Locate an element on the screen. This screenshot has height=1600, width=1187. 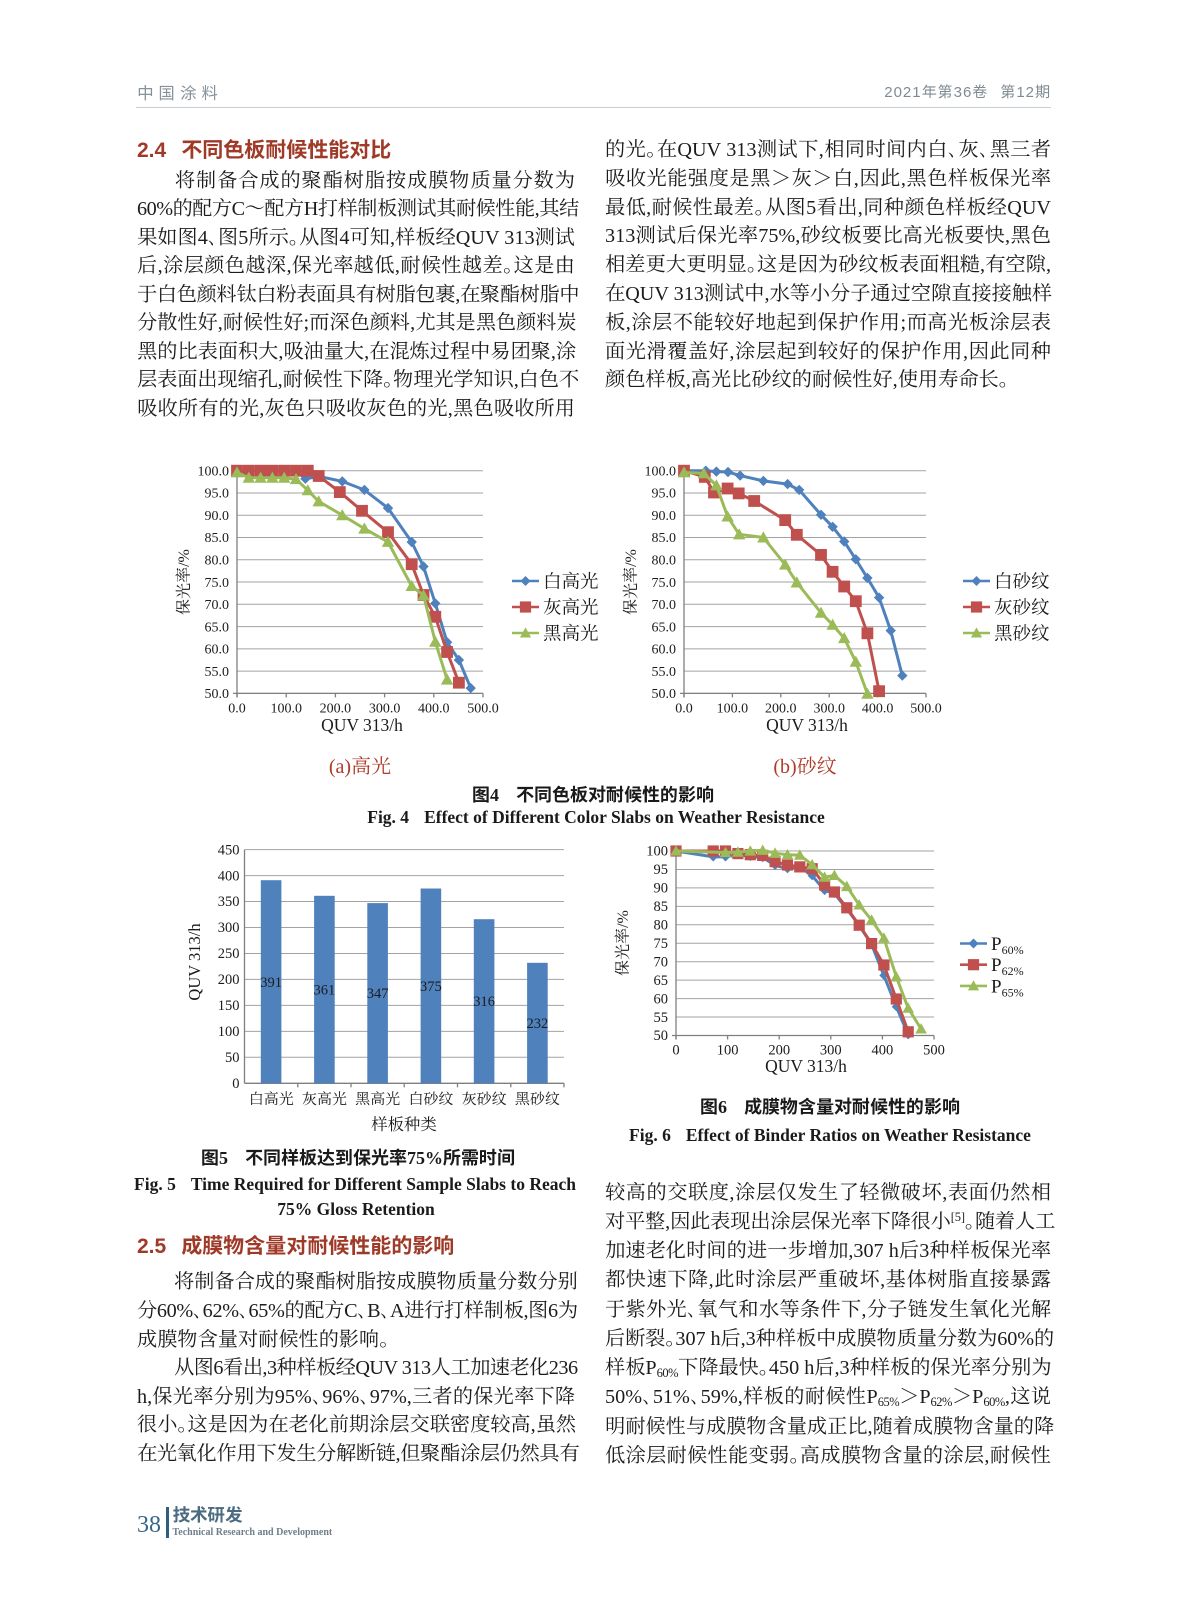
svg-text: 361 is located at coordinates (325, 991).